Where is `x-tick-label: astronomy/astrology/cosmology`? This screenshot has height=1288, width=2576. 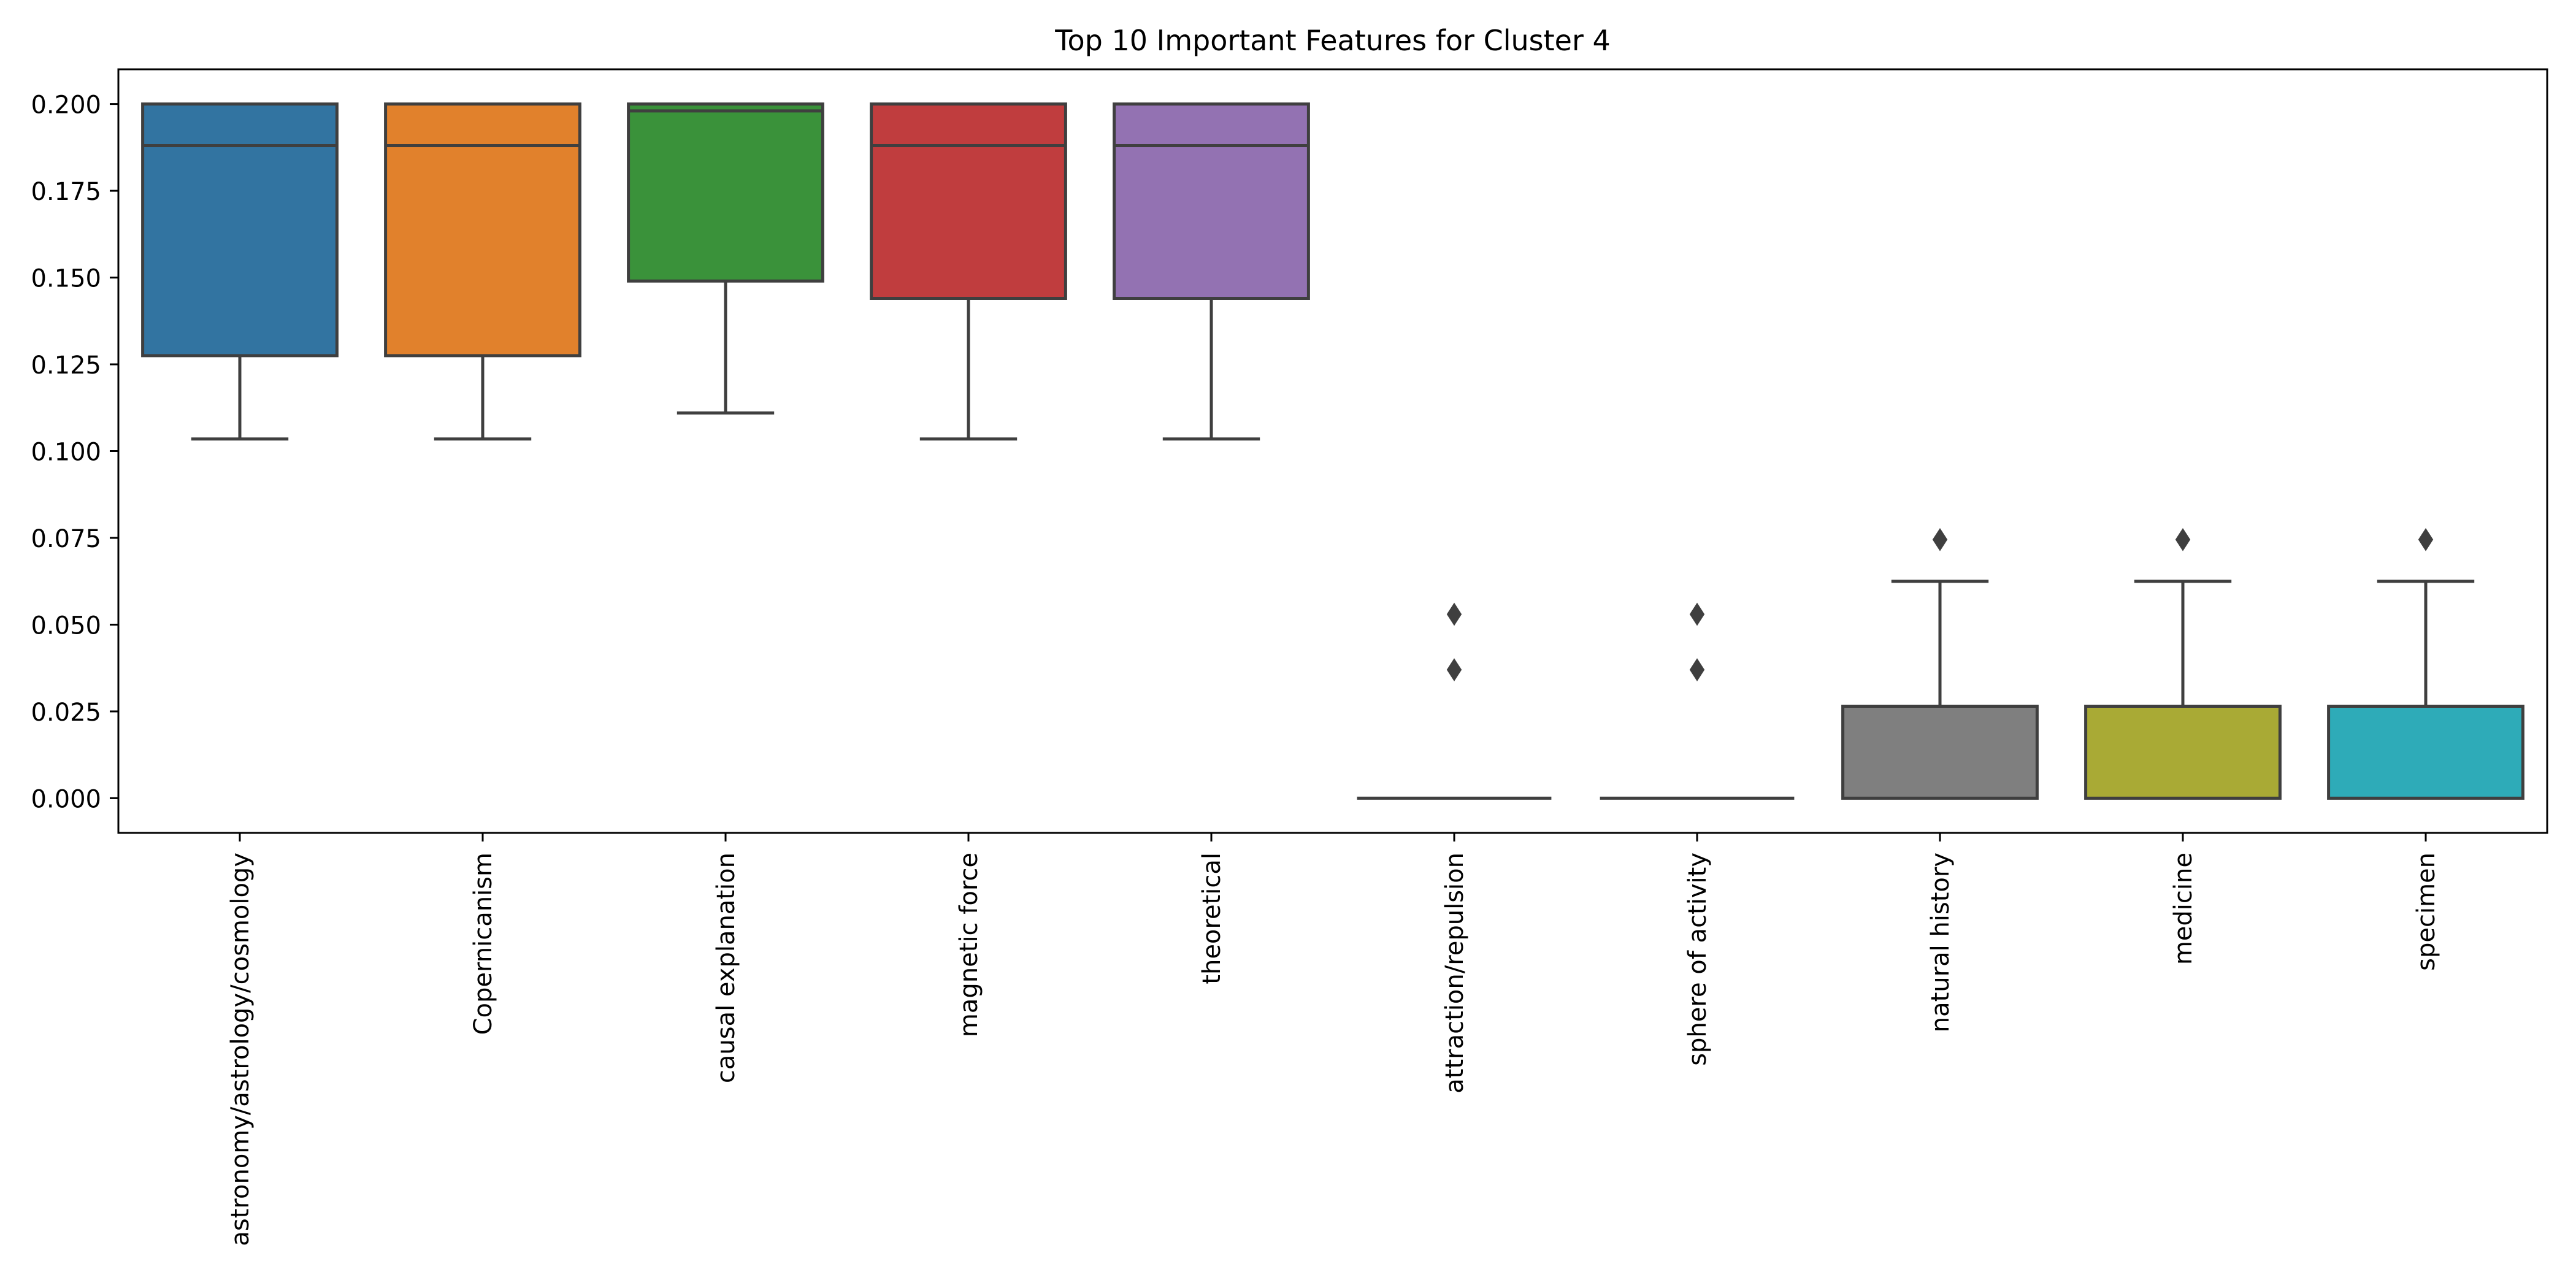 x-tick-label: astronomy/astrology/cosmology is located at coordinates (240, 1049).